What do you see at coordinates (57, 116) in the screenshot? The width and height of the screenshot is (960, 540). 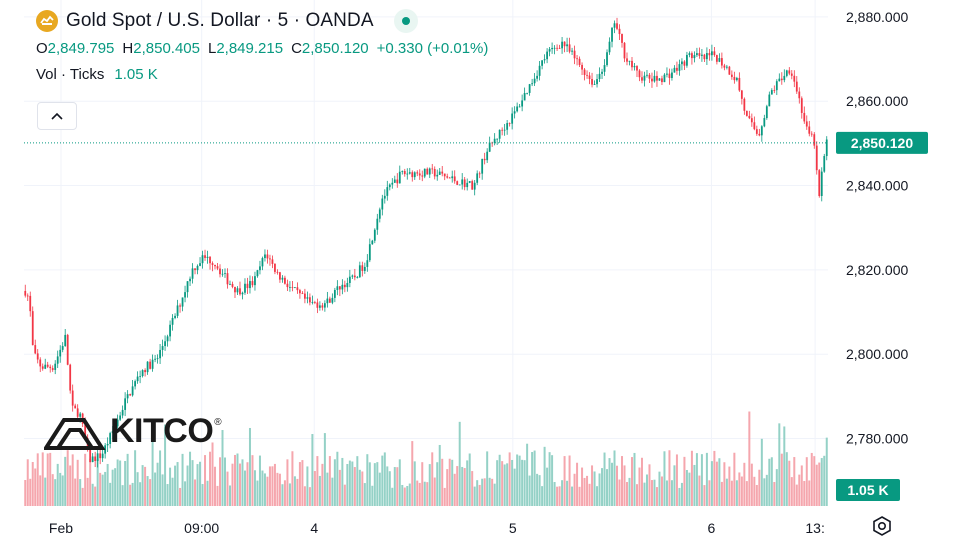 I see `collapse-legend-button` at bounding box center [57, 116].